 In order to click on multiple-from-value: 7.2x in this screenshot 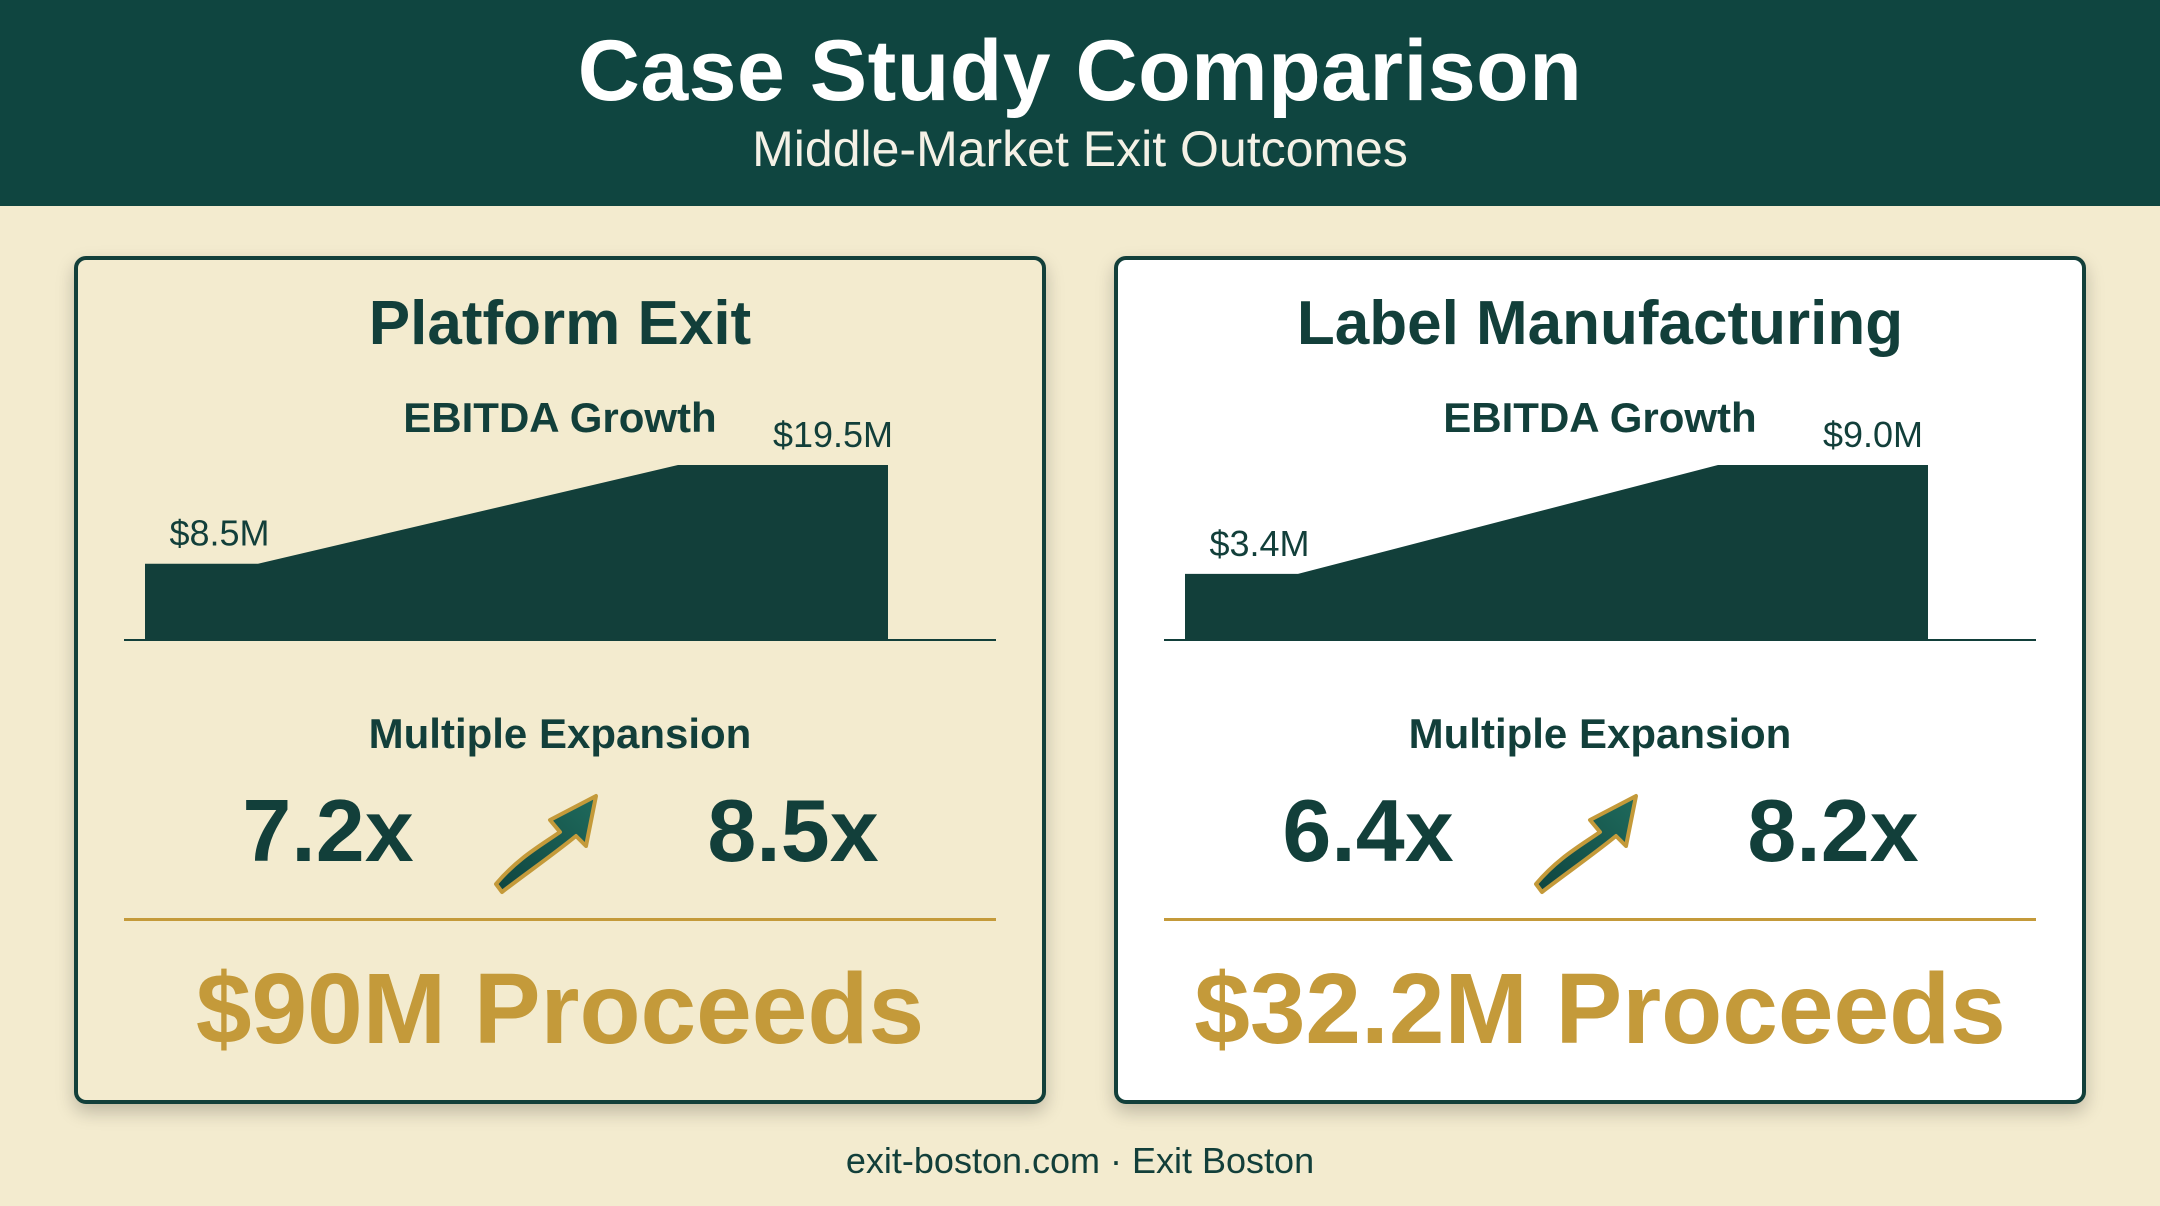, I will do `click(328, 830)`.